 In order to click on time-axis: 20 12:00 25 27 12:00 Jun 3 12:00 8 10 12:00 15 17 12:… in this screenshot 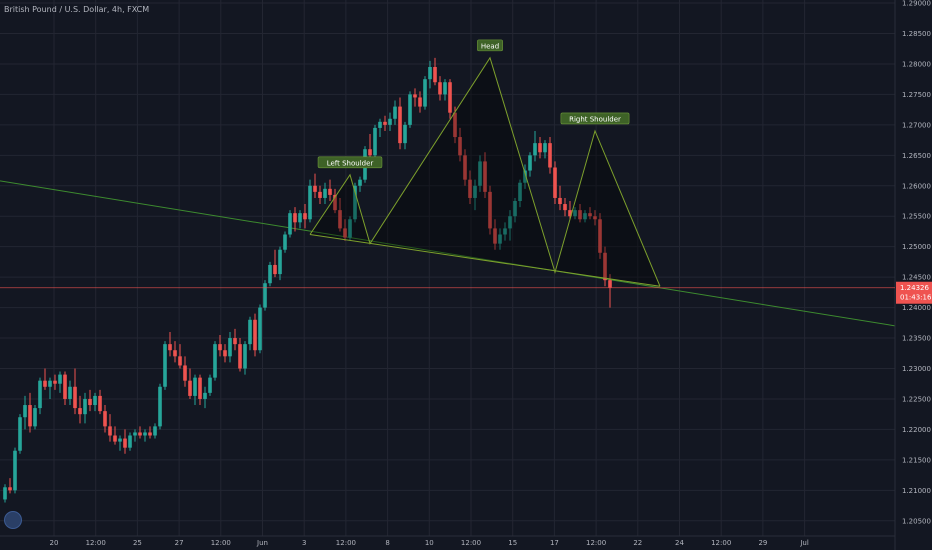, I will do `click(429, 543)`.